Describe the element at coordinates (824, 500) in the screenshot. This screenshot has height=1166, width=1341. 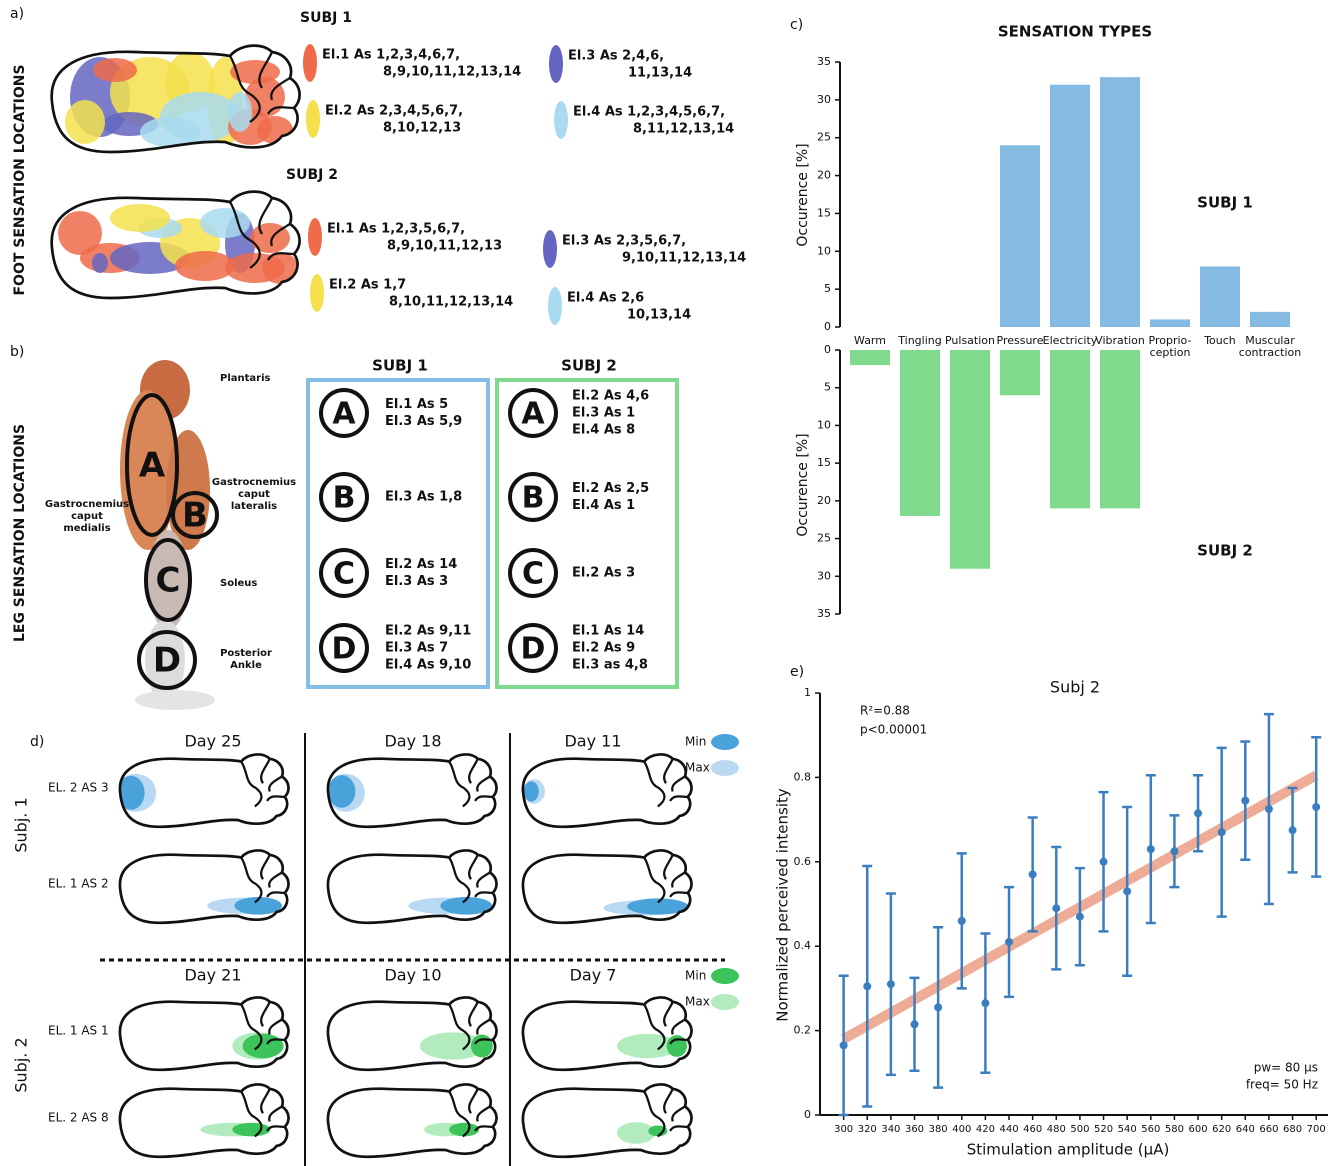
I see `y-tick-label: 20` at that location.